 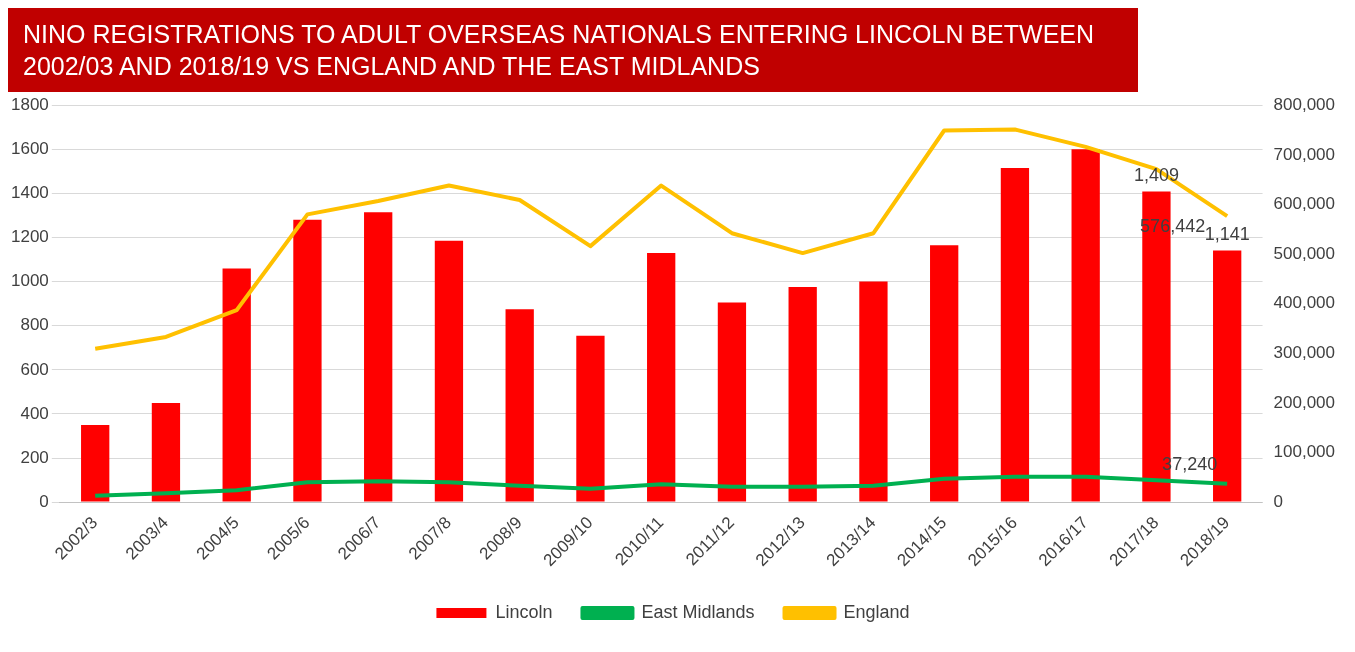 I want to click on y2-tick-label: 0, so click(x=1278, y=501).